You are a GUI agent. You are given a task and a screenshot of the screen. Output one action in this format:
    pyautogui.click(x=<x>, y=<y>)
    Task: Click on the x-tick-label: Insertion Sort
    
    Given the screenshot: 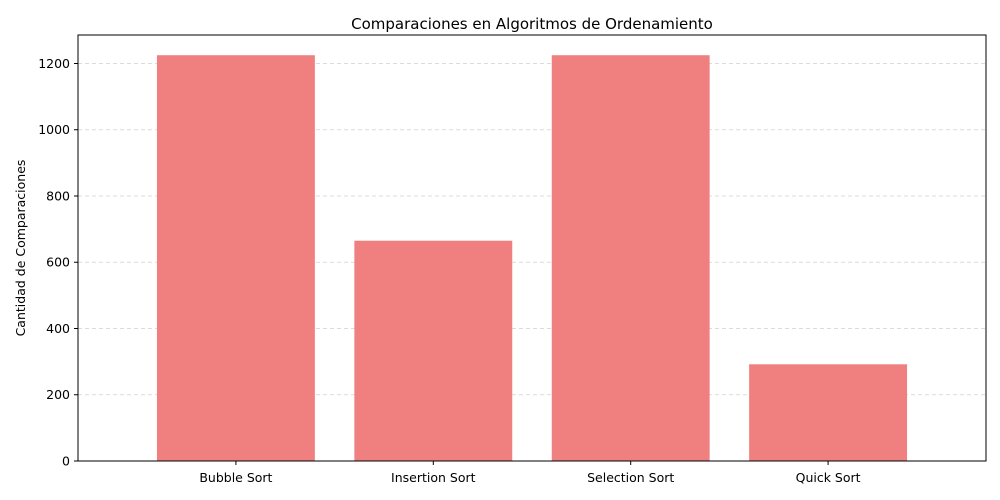 What is the action you would take?
    pyautogui.click(x=433, y=477)
    